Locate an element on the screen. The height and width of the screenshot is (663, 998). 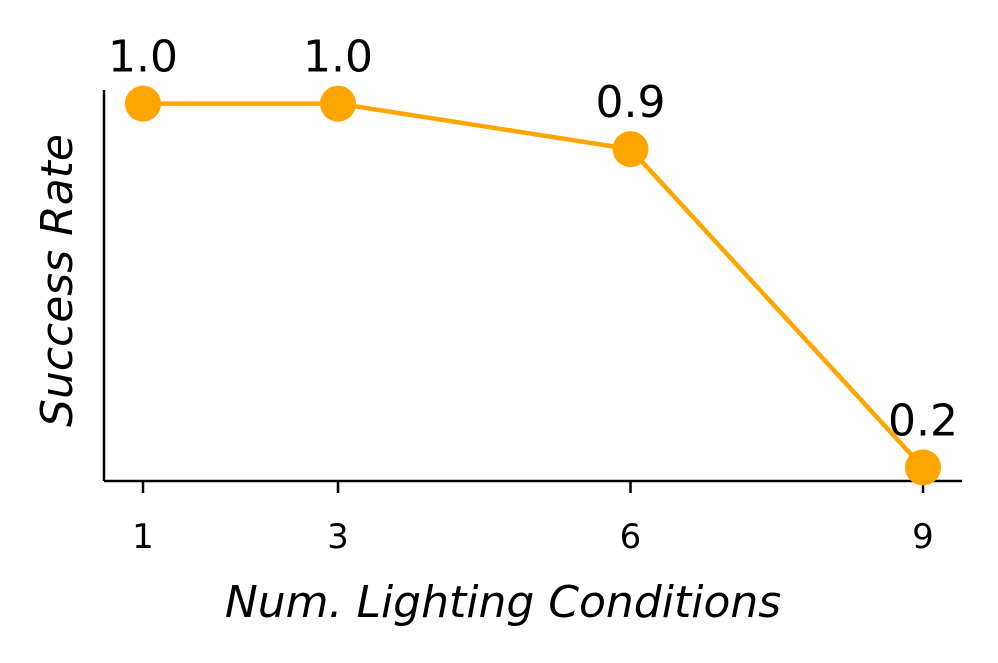
x-tick-label: 1 is located at coordinates (143, 537).